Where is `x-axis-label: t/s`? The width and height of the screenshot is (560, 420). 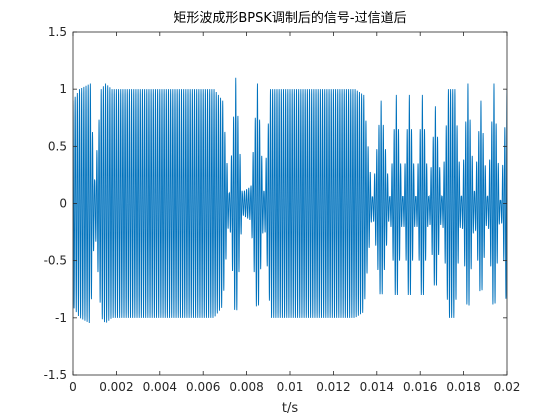
x-axis-label: t/s is located at coordinates (290, 408).